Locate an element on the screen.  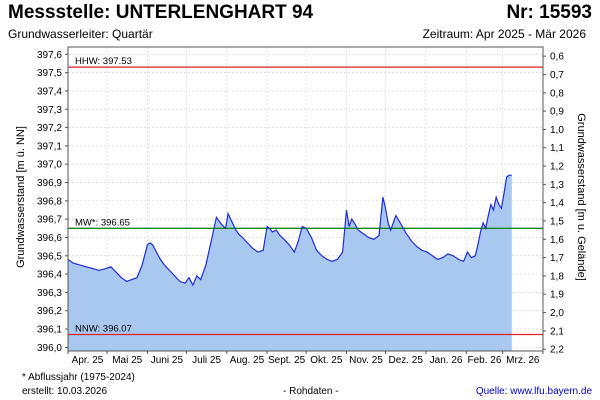
station-number: Nr: 15593 is located at coordinates (549, 12).